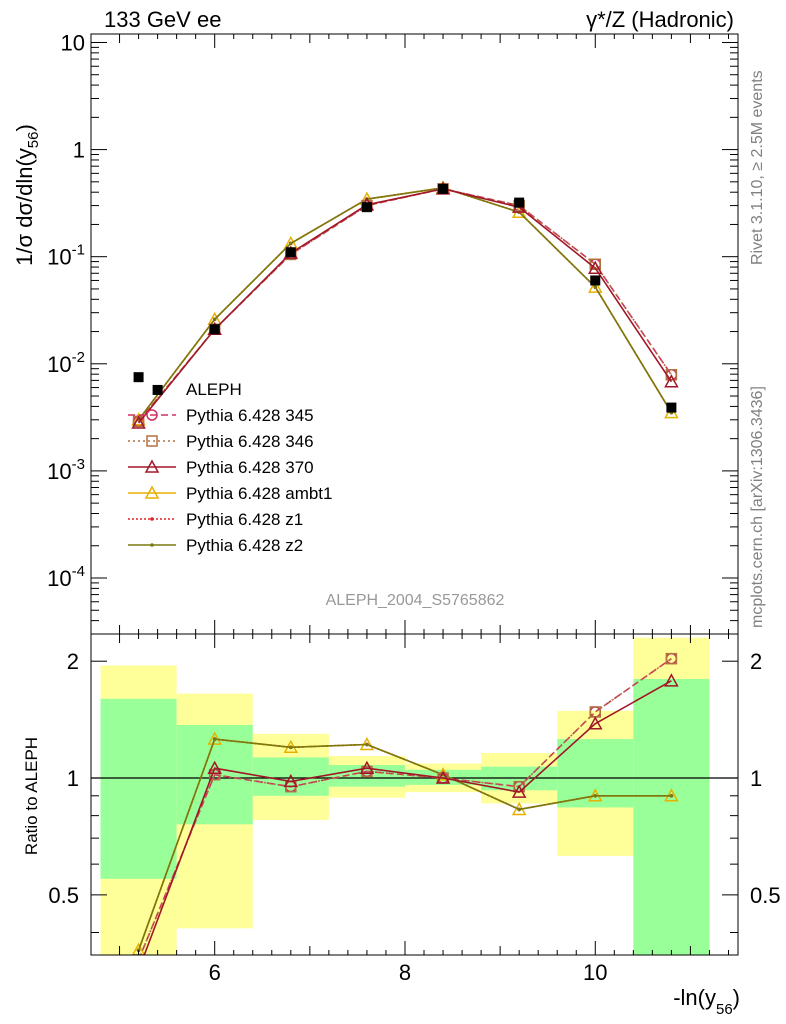 Image resolution: width=786 pixels, height=1024 pixels. What do you see at coordinates (162, 19) in the screenshot?
I see `header-left: 133 GeV ee` at bounding box center [162, 19].